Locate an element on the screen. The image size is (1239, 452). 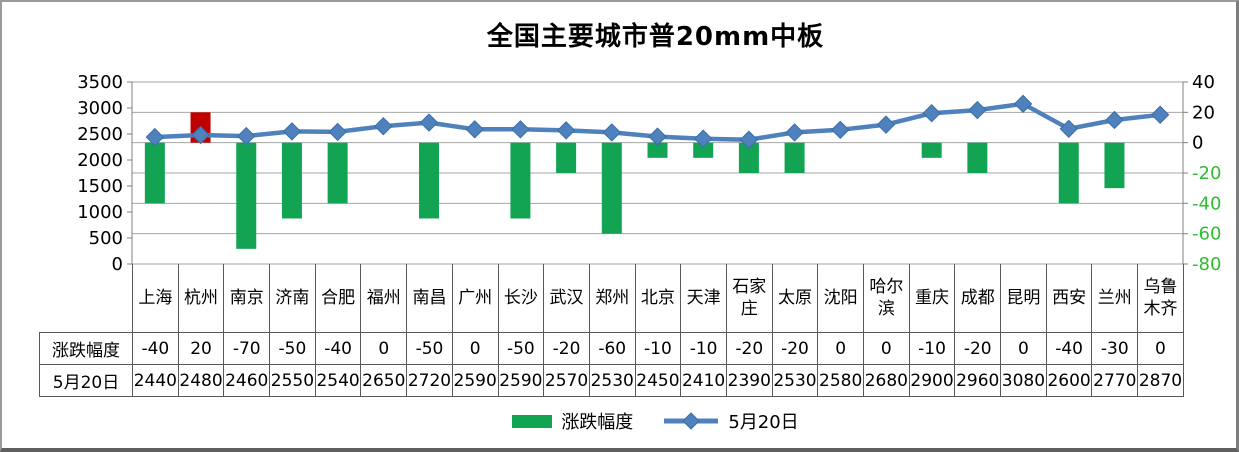
table-cell: 2720 is located at coordinates (429, 380).